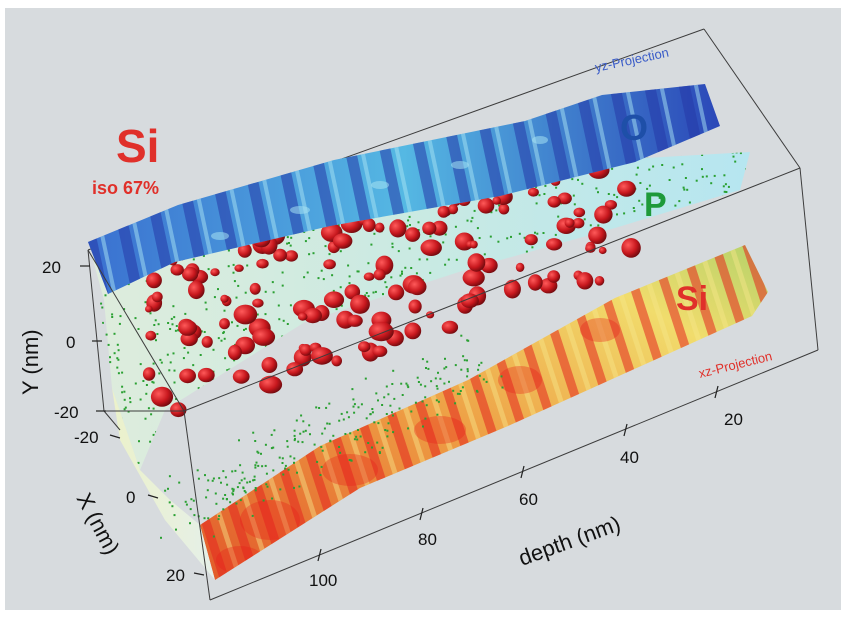  Describe the element at coordinates (51, 267) in the screenshot. I see `y-tick-20: 20` at that location.